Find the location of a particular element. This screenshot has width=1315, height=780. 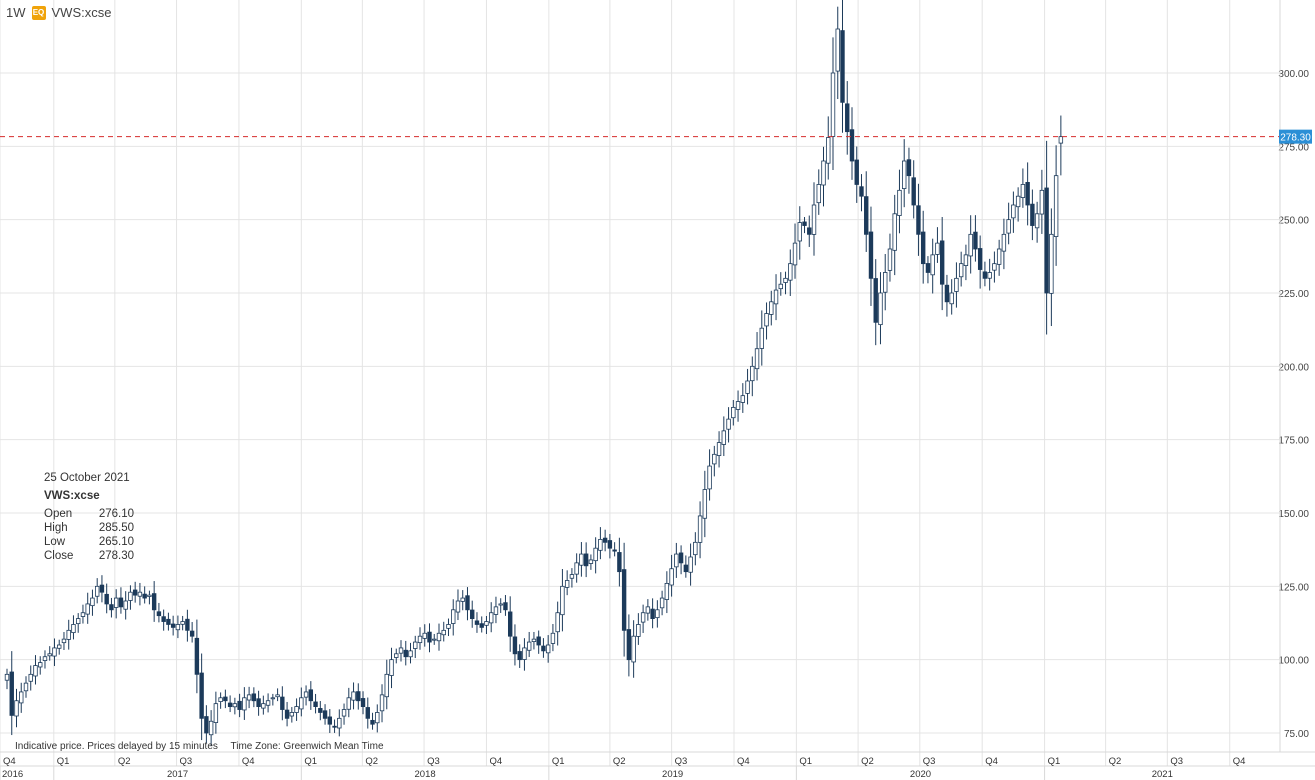

info-row-low: Low 265.10 is located at coordinates (89, 542).